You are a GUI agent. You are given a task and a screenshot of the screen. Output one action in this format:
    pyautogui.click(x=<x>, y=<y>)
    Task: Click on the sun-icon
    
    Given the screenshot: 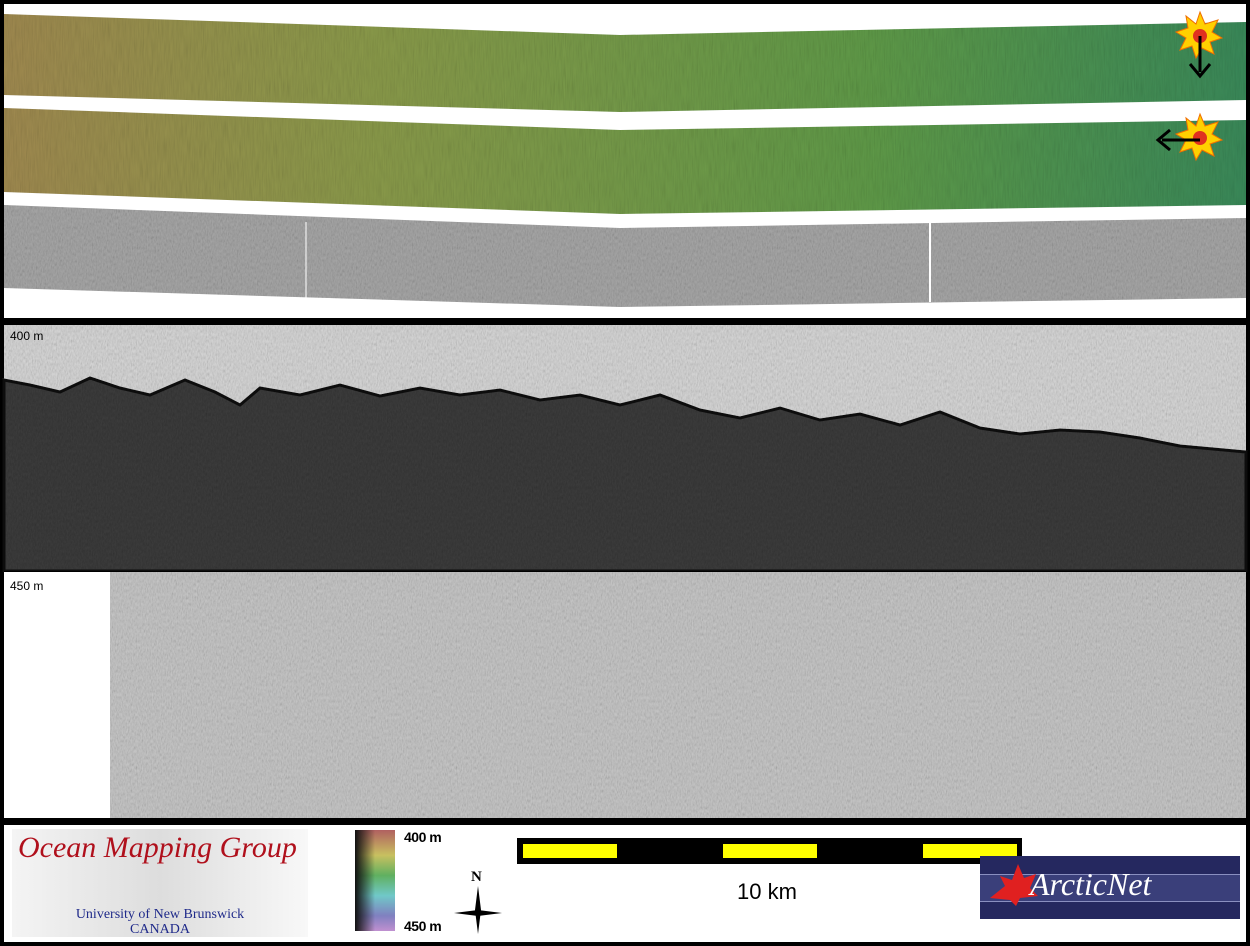 What is the action you would take?
    pyautogui.click(x=1199, y=137)
    